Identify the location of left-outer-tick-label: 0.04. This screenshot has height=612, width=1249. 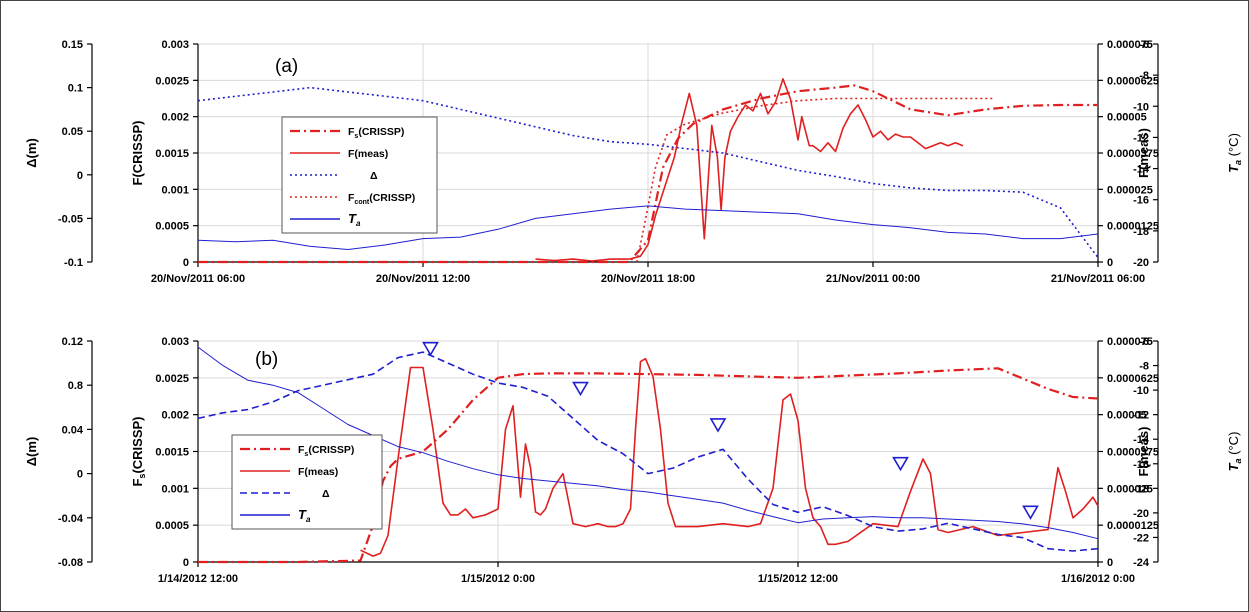
(73, 430).